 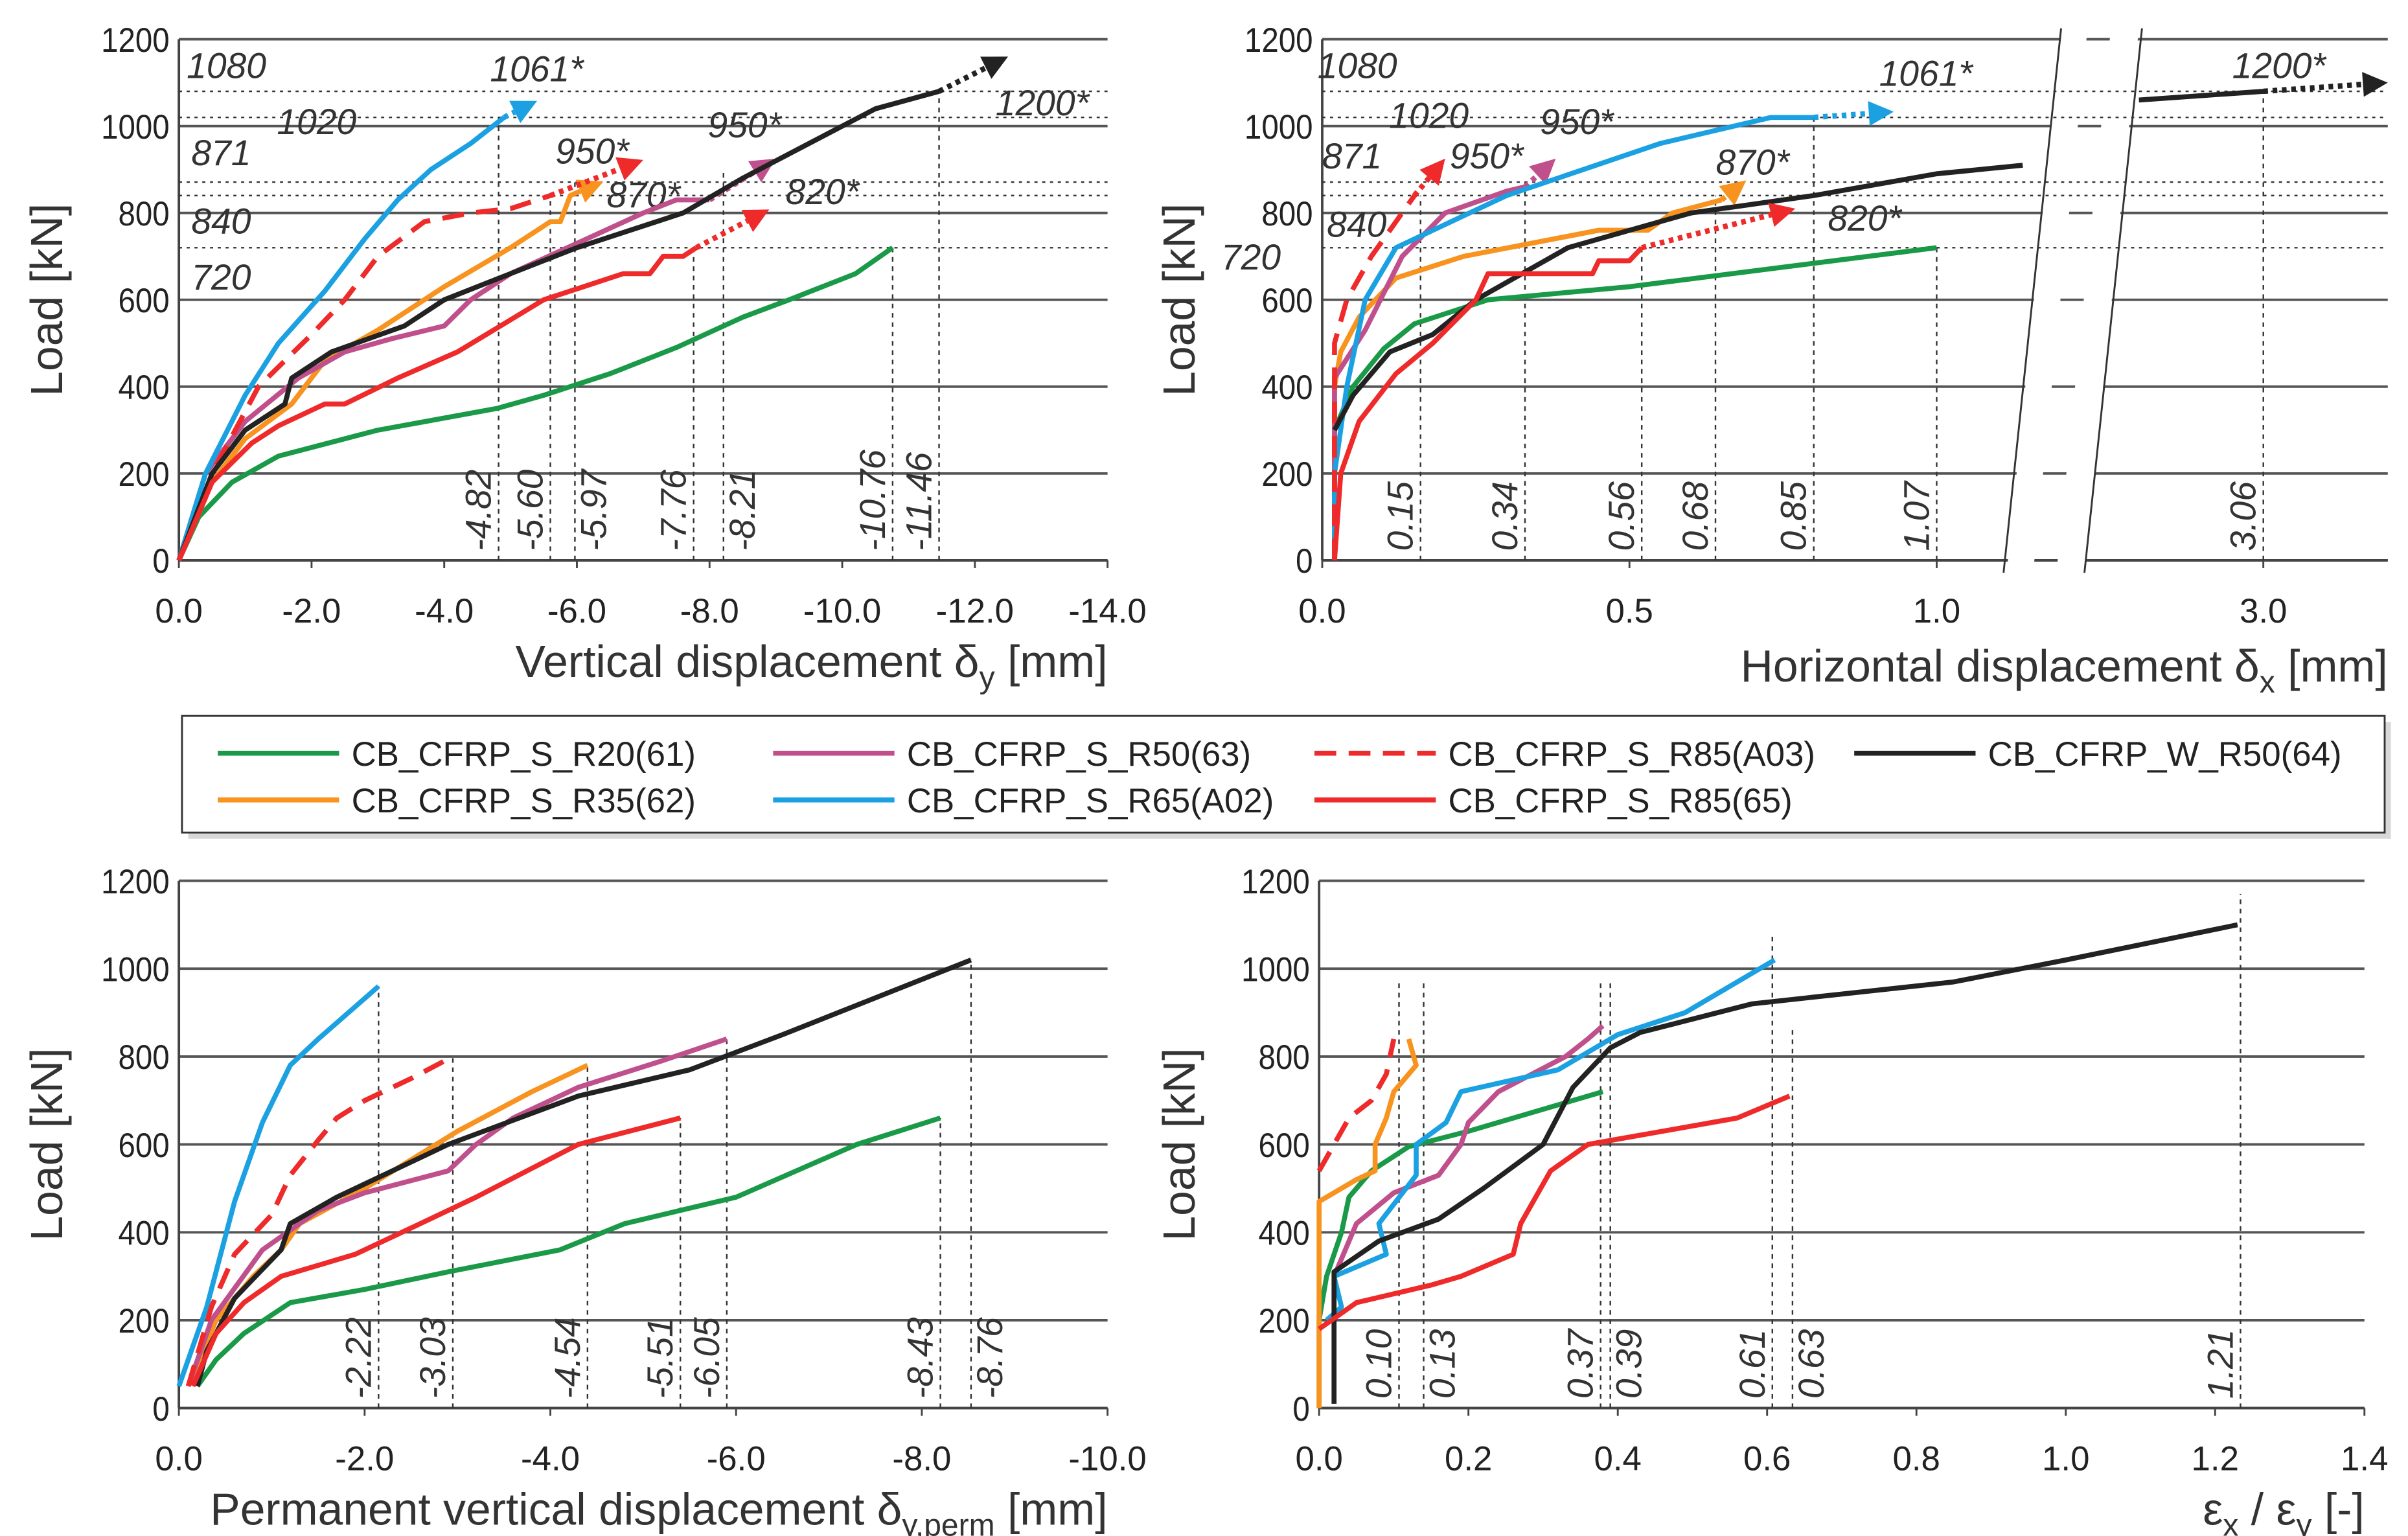 I want to click on legend-label: CB_CFRP_S_R85(65), so click(x=1620, y=801).